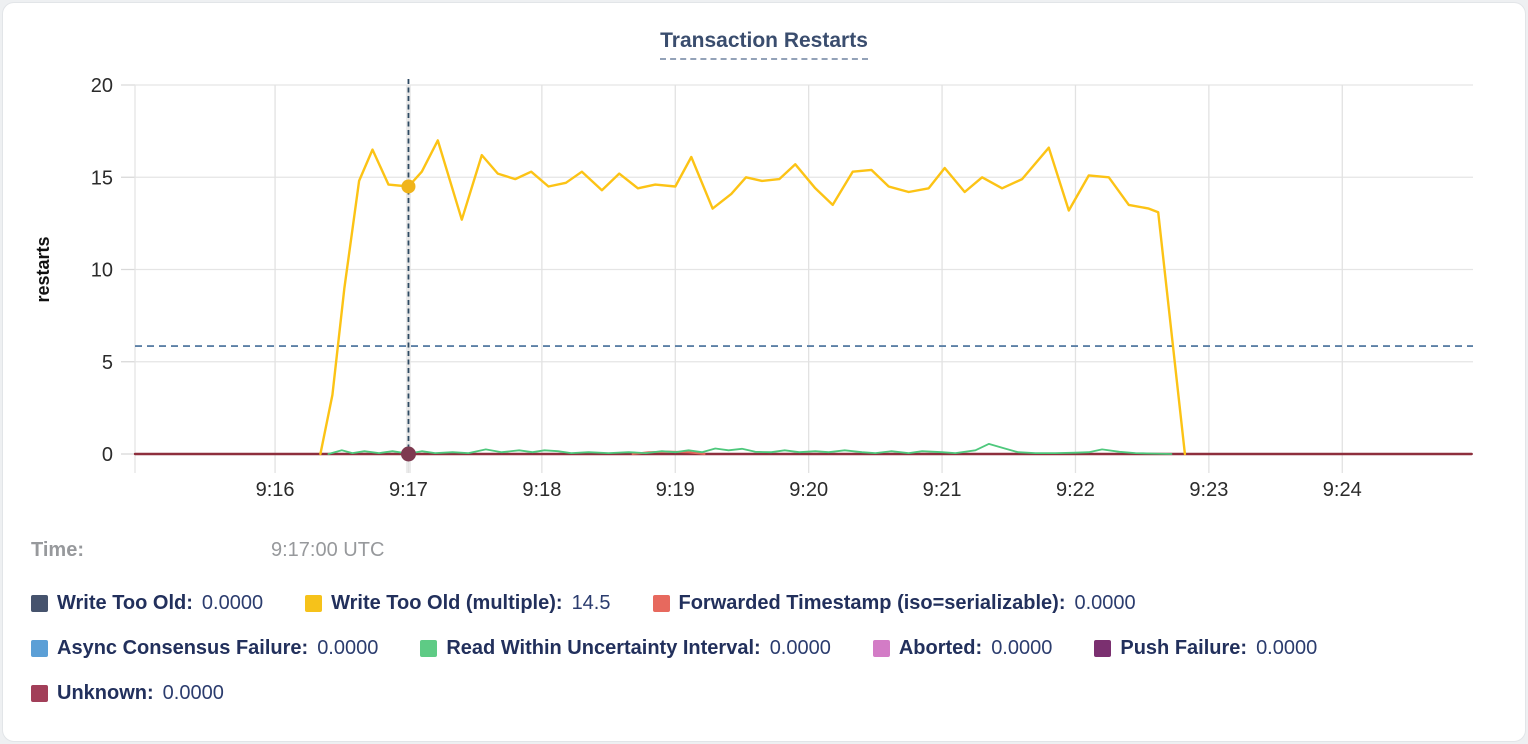 The width and height of the screenshot is (1528, 744). What do you see at coordinates (107, 363) in the screenshot?
I see `y-tick-label-5: 5` at bounding box center [107, 363].